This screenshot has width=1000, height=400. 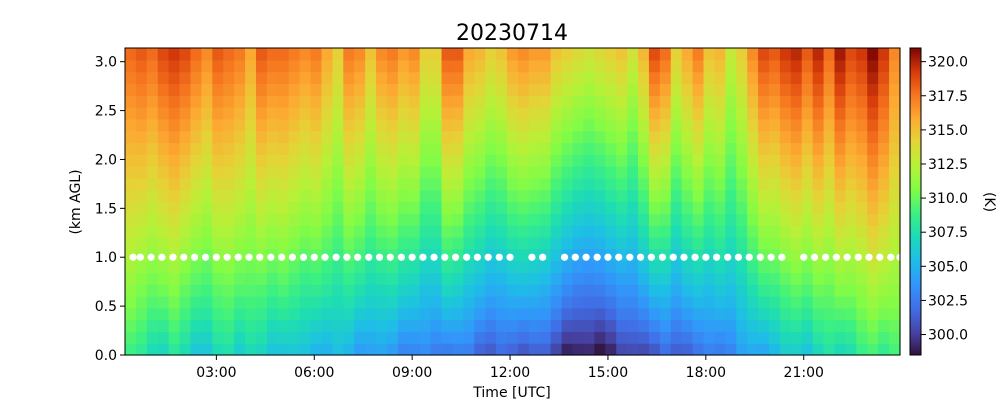 What do you see at coordinates (948, 97) in the screenshot?
I see `colorbar-tick-label: 317.5` at bounding box center [948, 97].